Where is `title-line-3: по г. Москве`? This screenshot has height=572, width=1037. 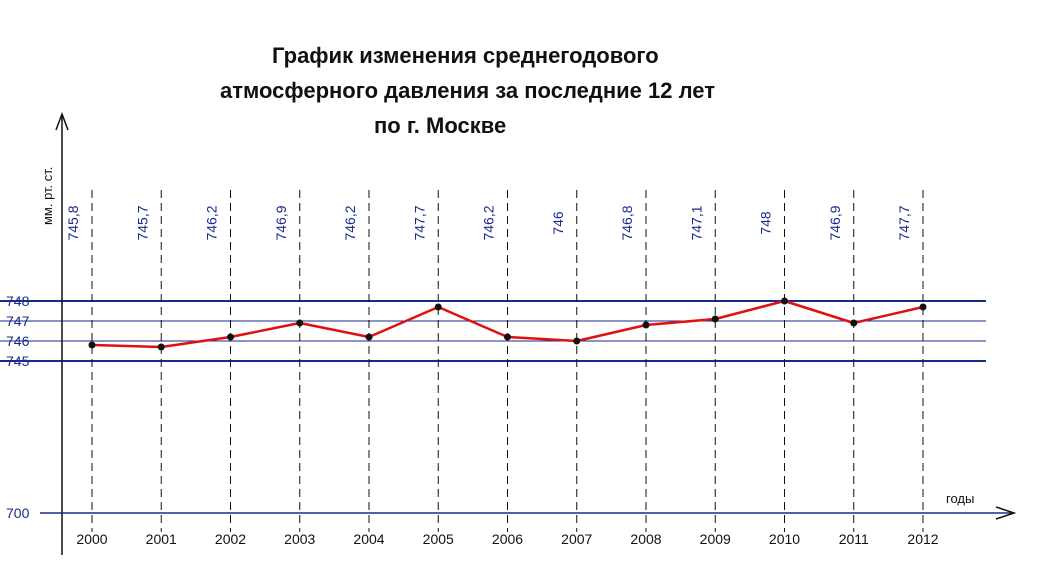
title-line-3: по г. Москве is located at coordinates (440, 125).